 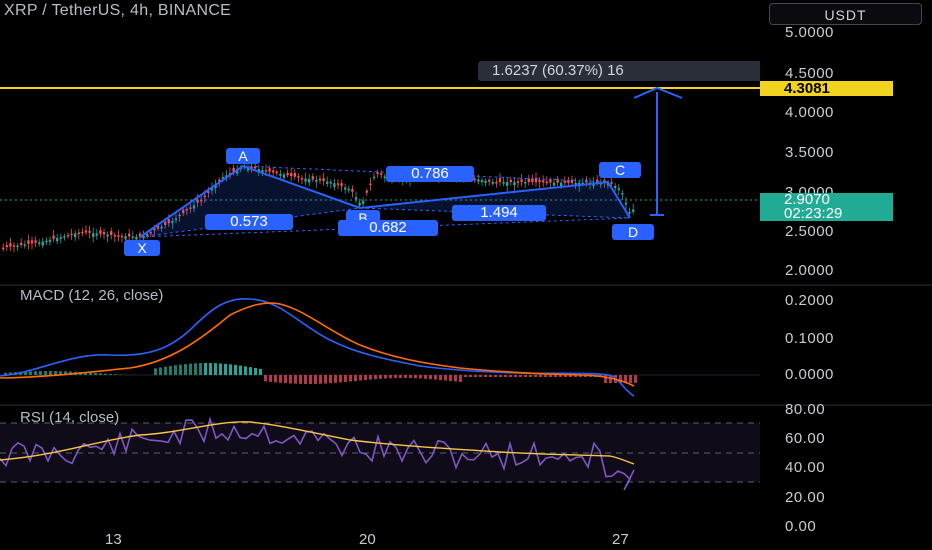 I want to click on last-price-tag: 2.9070 02:23:29, so click(x=826, y=206).